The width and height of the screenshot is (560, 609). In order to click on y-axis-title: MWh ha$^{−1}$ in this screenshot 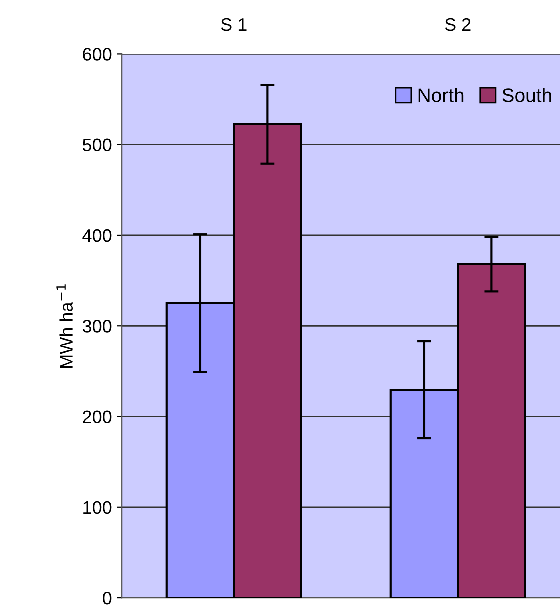, I will do `click(64, 326)`.